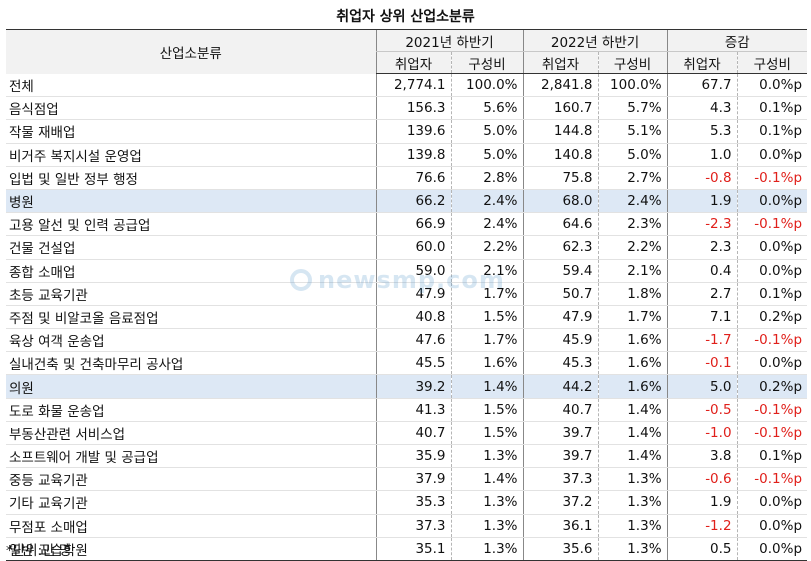 This screenshot has width=811, height=561. I want to click on industry-name-cell: 음식점업, so click(191, 108).